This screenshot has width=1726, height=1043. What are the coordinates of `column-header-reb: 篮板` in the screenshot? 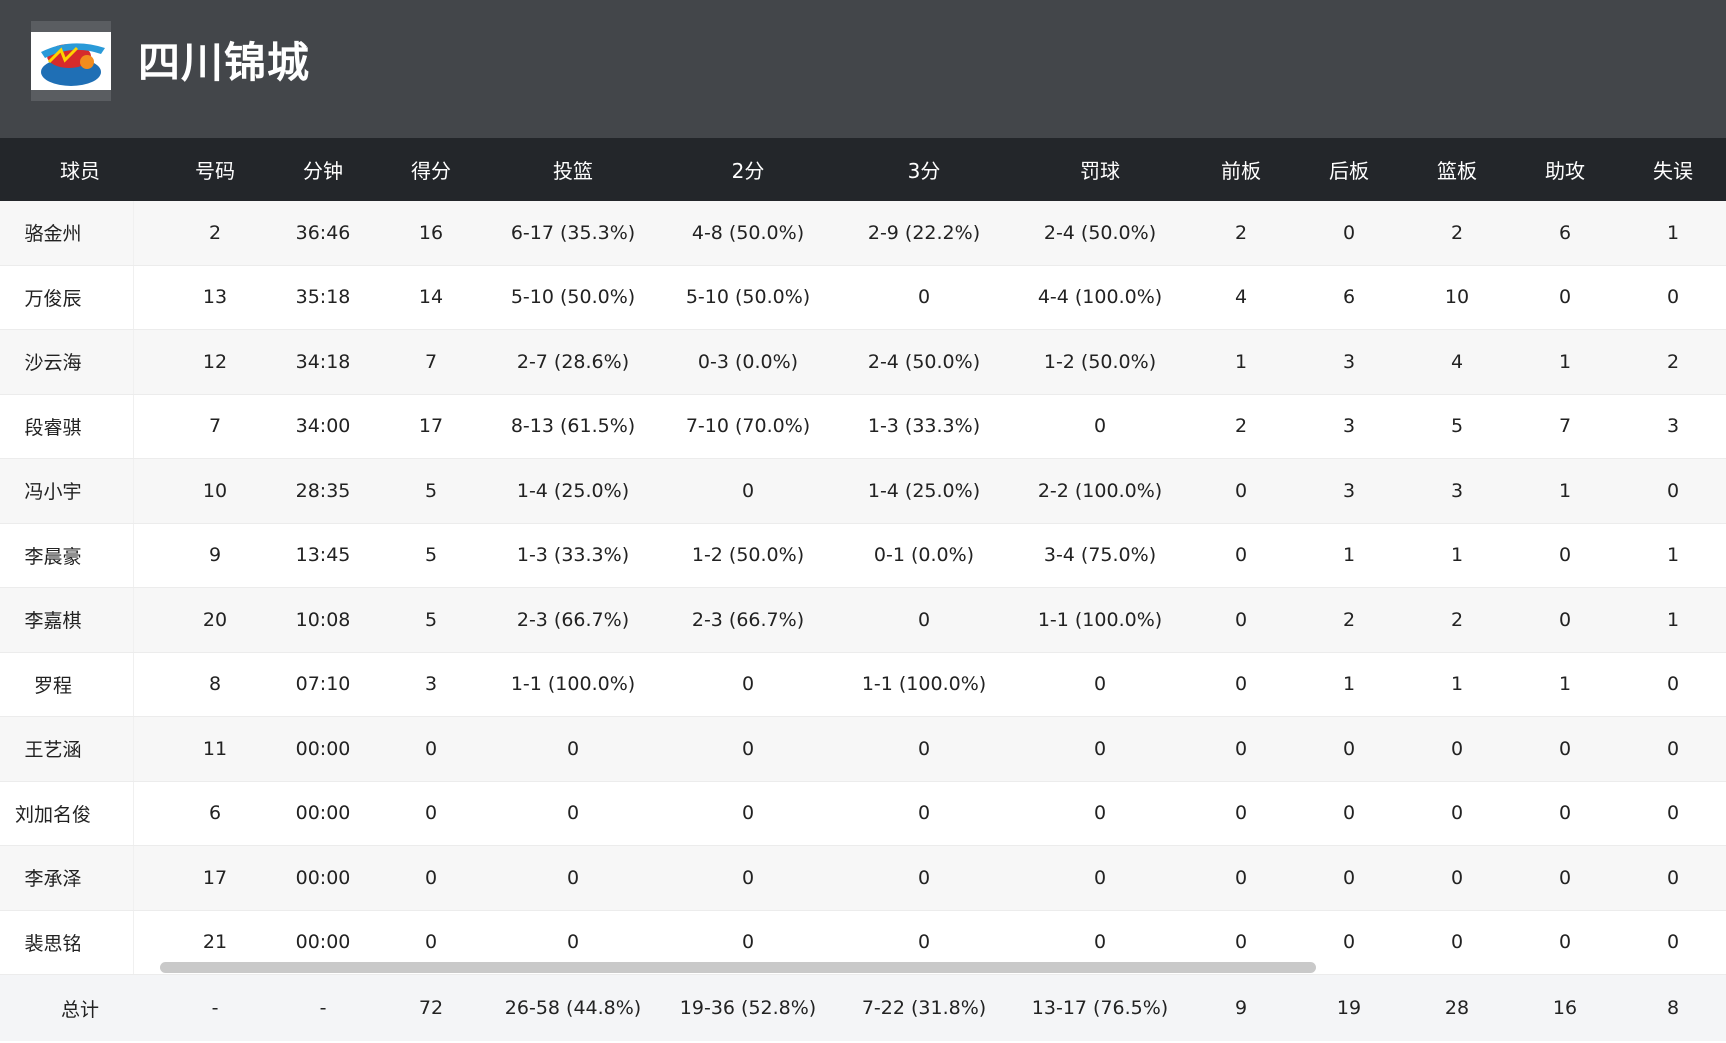 It's located at (1457, 171).